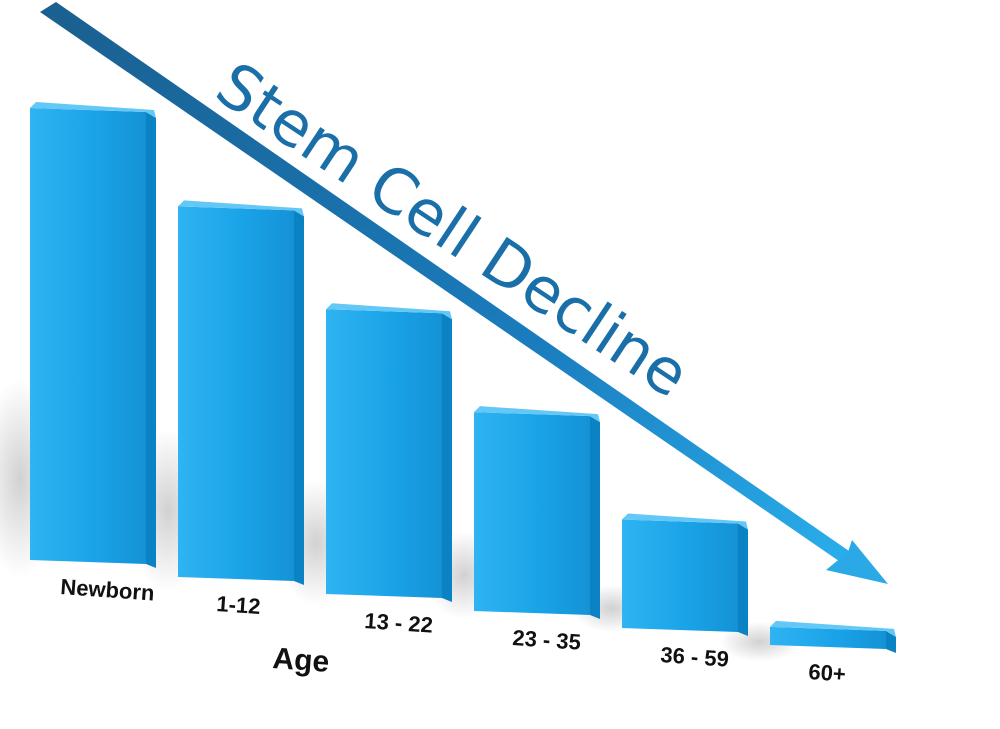  I want to click on trend-arrow-head, so click(857, 562).